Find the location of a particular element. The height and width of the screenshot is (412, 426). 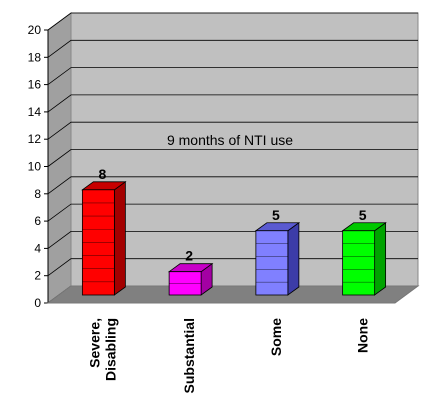

chart-annotation: 9 months of NTI use is located at coordinates (230, 140).